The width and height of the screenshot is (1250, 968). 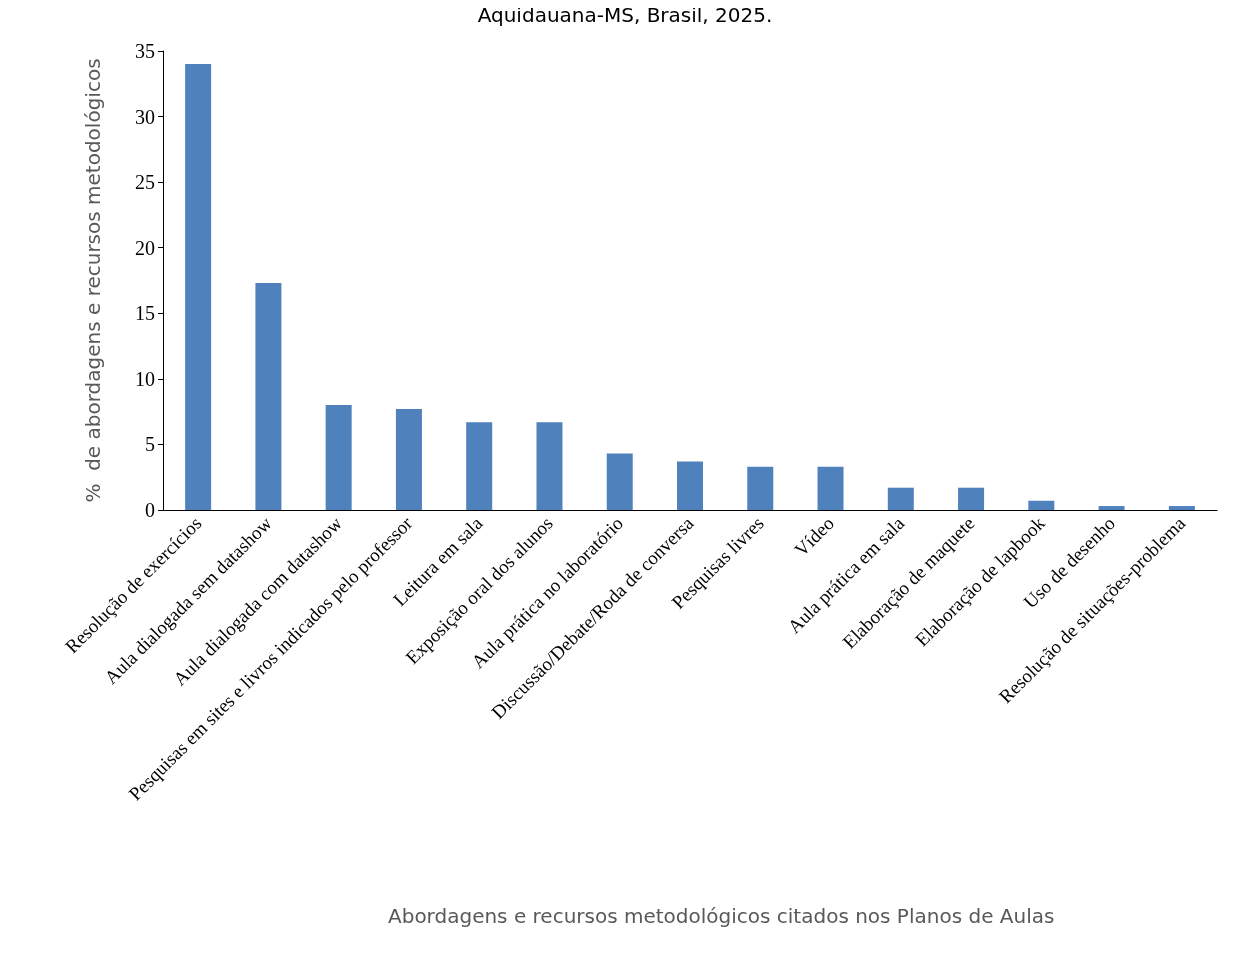 What do you see at coordinates (145, 247) in the screenshot?
I see `y-tick-label: 20` at bounding box center [145, 247].